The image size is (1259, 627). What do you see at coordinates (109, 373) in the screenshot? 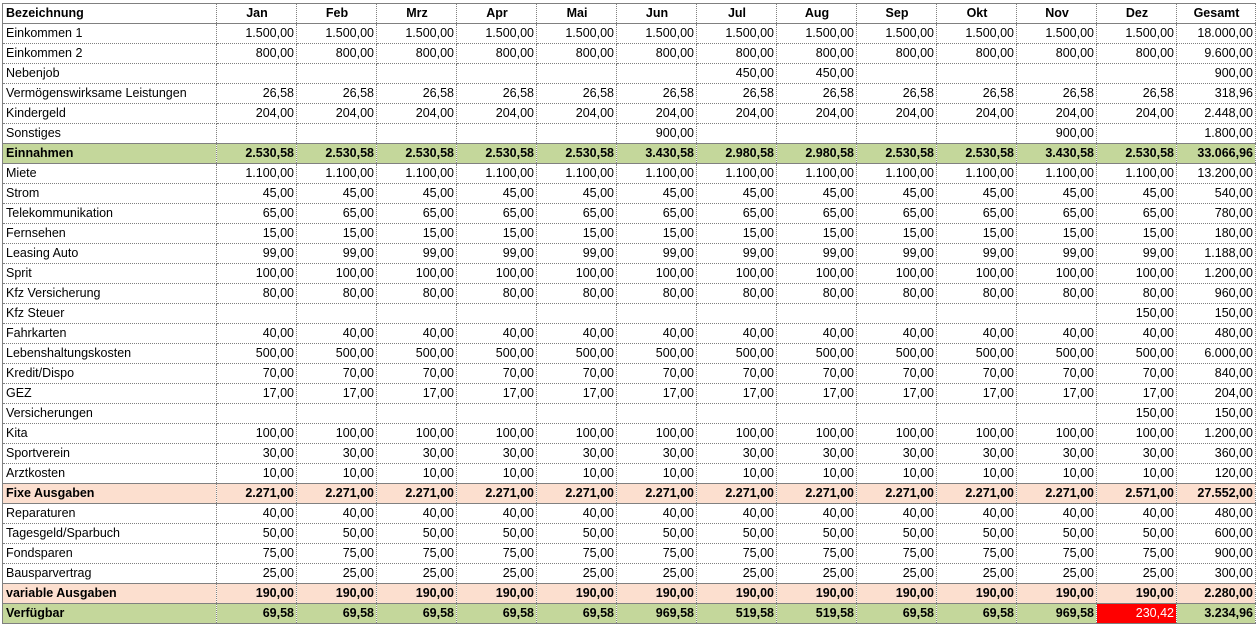
I see `row-label-cell: Kredit/Dispo` at bounding box center [109, 373].